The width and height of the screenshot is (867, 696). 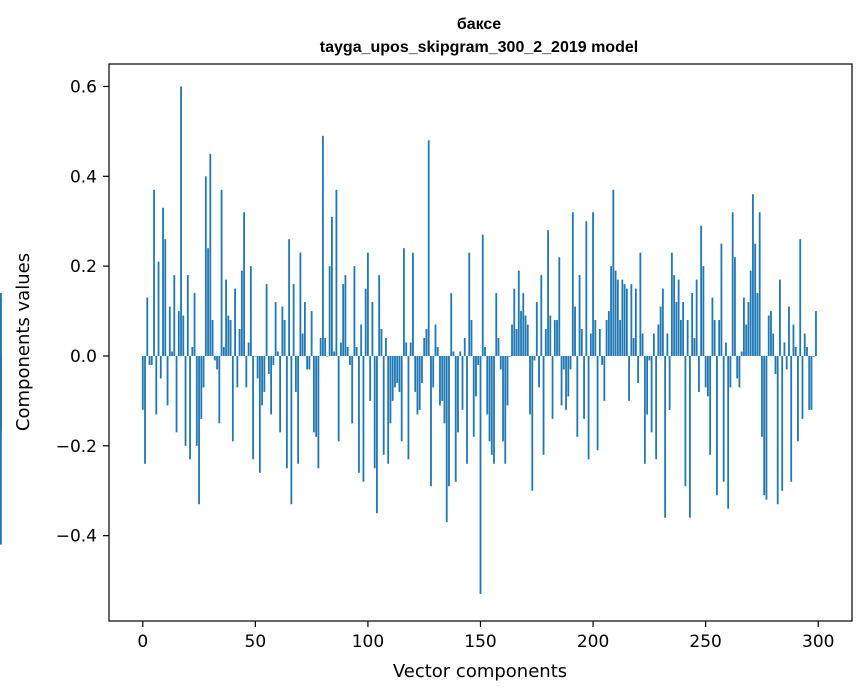 I want to click on y-tick-label: 0.0, so click(x=83, y=357).